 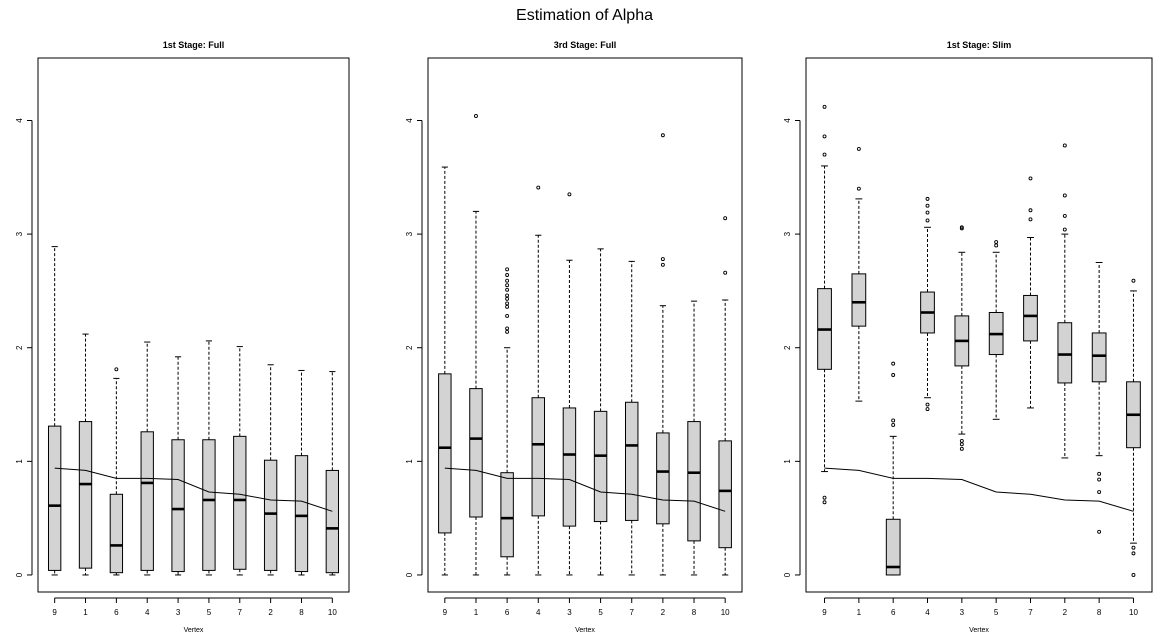 I want to click on x-tick-label: 5, so click(x=600, y=612).